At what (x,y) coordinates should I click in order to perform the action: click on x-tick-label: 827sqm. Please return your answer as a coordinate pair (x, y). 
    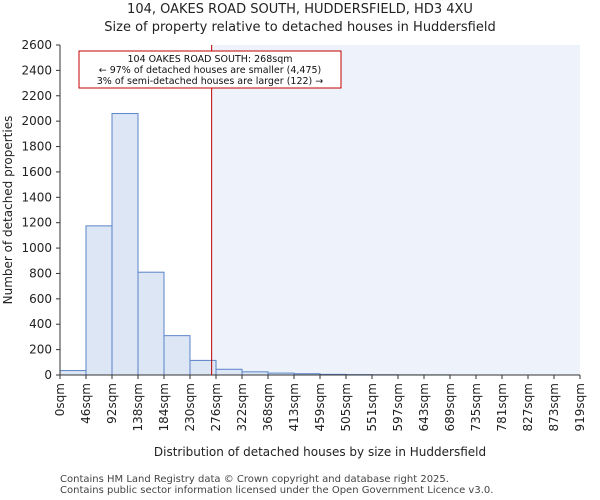
    Looking at the image, I should click on (528, 407).